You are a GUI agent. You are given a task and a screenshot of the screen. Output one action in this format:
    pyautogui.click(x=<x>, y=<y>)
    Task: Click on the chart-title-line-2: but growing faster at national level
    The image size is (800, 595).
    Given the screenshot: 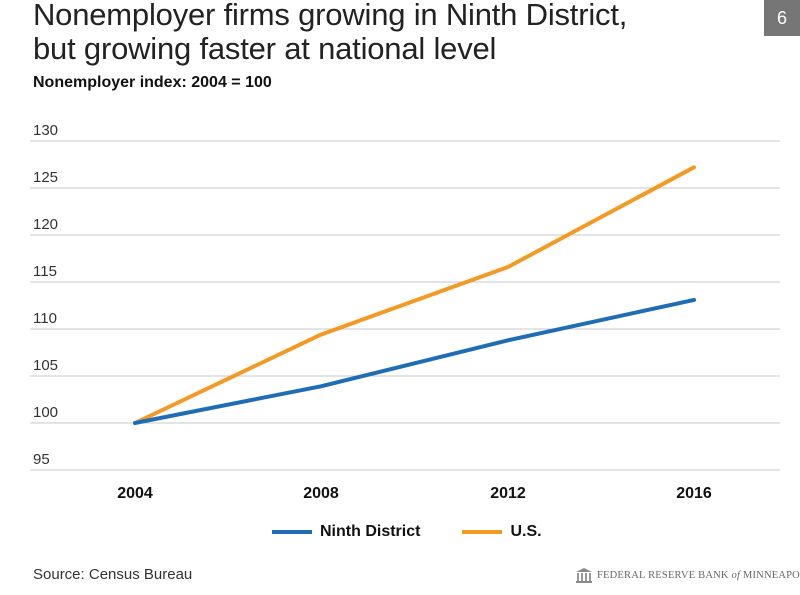 What is the action you would take?
    pyautogui.click(x=265, y=48)
    